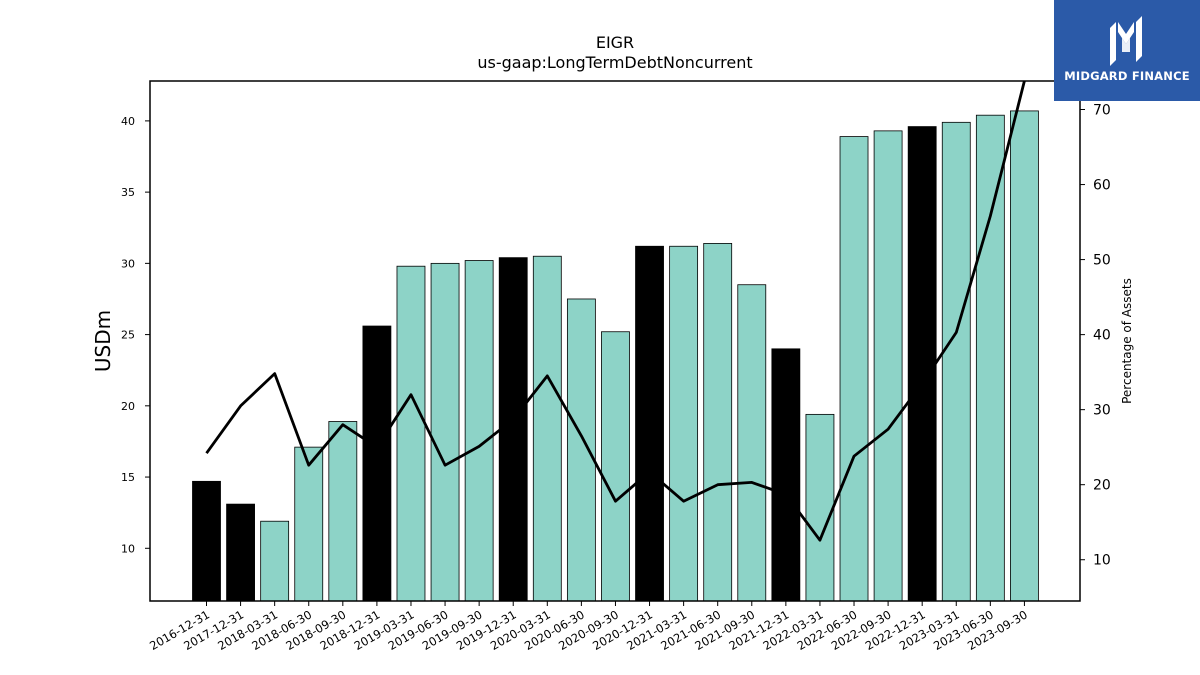 This screenshot has width=1200, height=675. Describe the element at coordinates (128, 192) in the screenshot. I see `y-tick-label: 35` at that location.